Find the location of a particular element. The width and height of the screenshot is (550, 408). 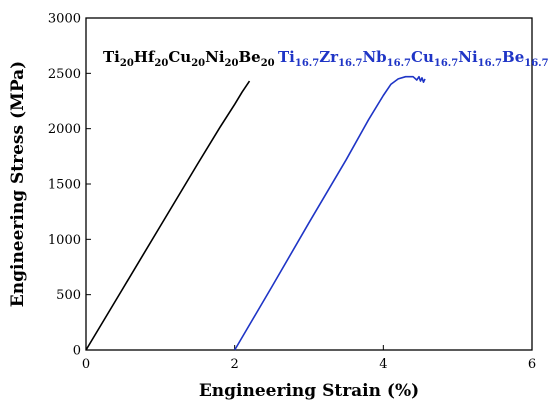

x-tick-label: 0 is located at coordinates (86, 364).